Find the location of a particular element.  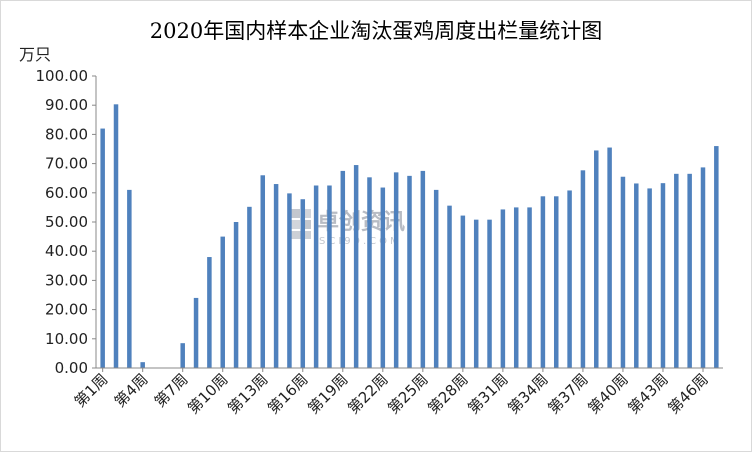

y-axis-unit-label: 万只 is located at coordinates (35, 54).